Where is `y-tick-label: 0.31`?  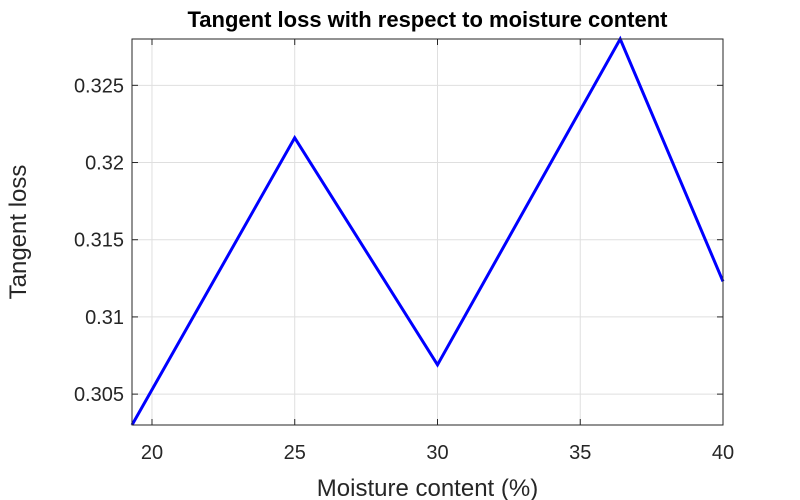
y-tick-label: 0.31 is located at coordinates (104, 318).